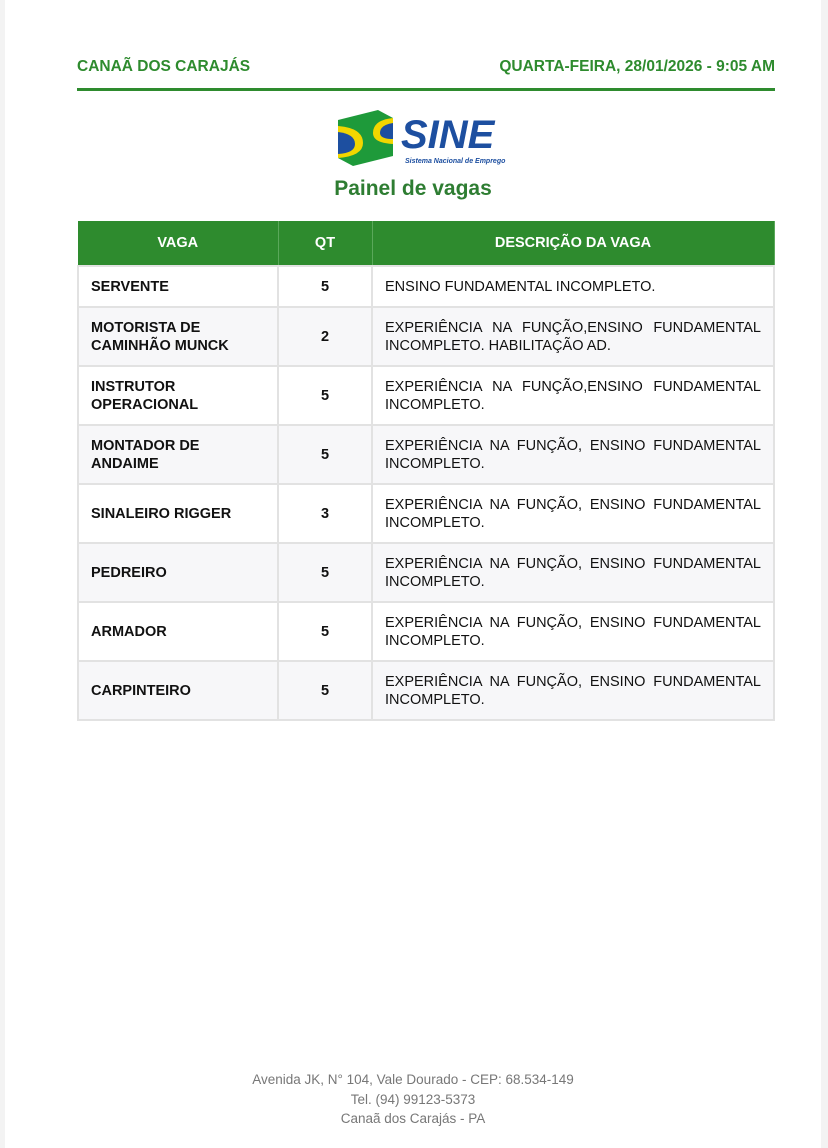 Image resolution: width=828 pixels, height=1148 pixels. What do you see at coordinates (413, 188) in the screenshot?
I see `page-title: Painel de vagas` at bounding box center [413, 188].